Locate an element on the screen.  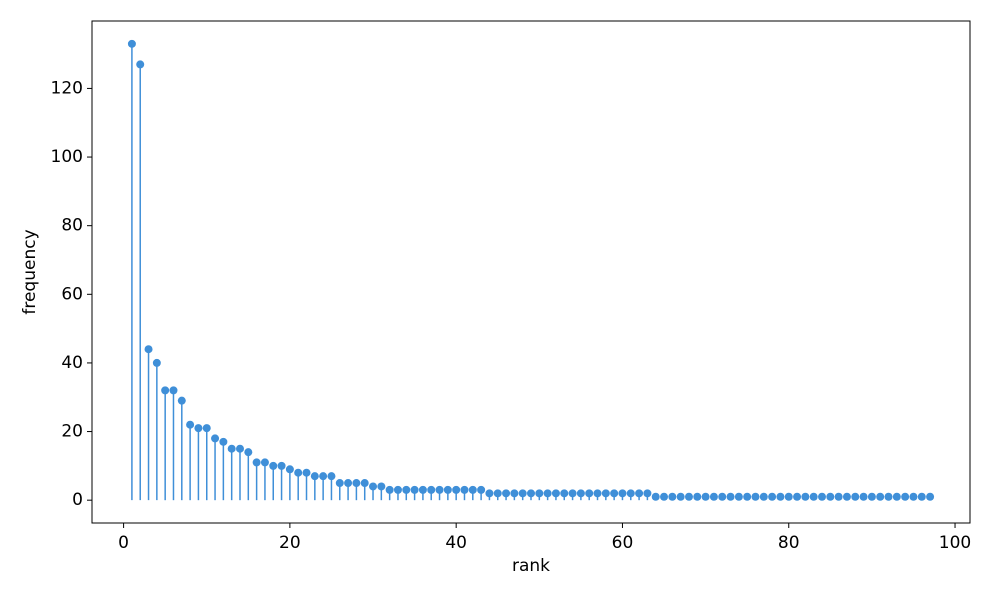
x-tick-label: 80 is located at coordinates (789, 543).